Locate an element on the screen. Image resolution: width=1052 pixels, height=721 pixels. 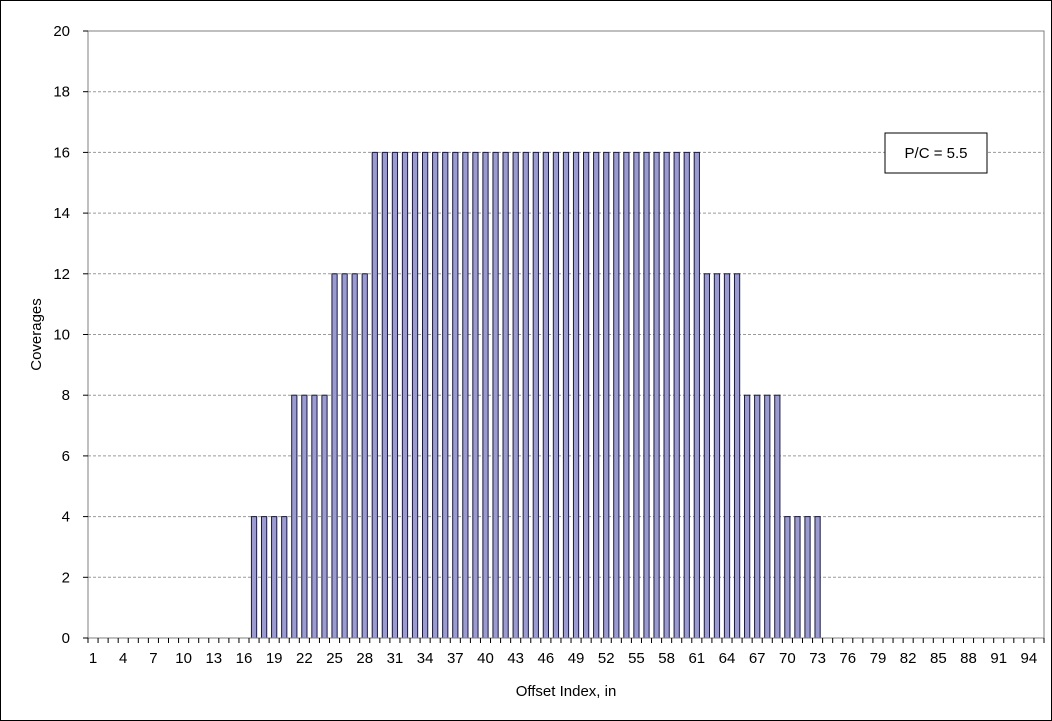
y-tick-label: 6 is located at coordinates (66, 456).